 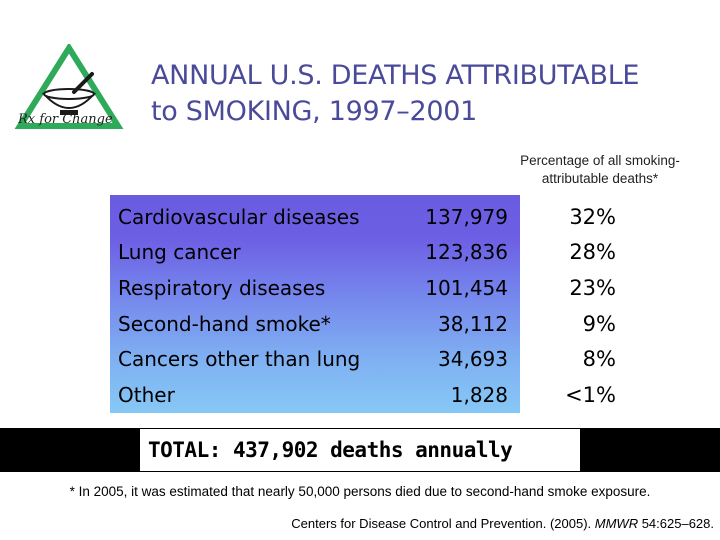 I want to click on percent-value: 9%, so click(x=599, y=324).